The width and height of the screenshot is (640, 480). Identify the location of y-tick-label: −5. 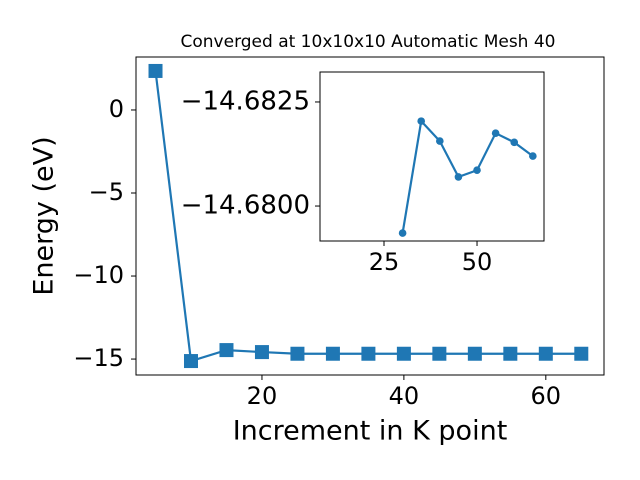
(106, 192).